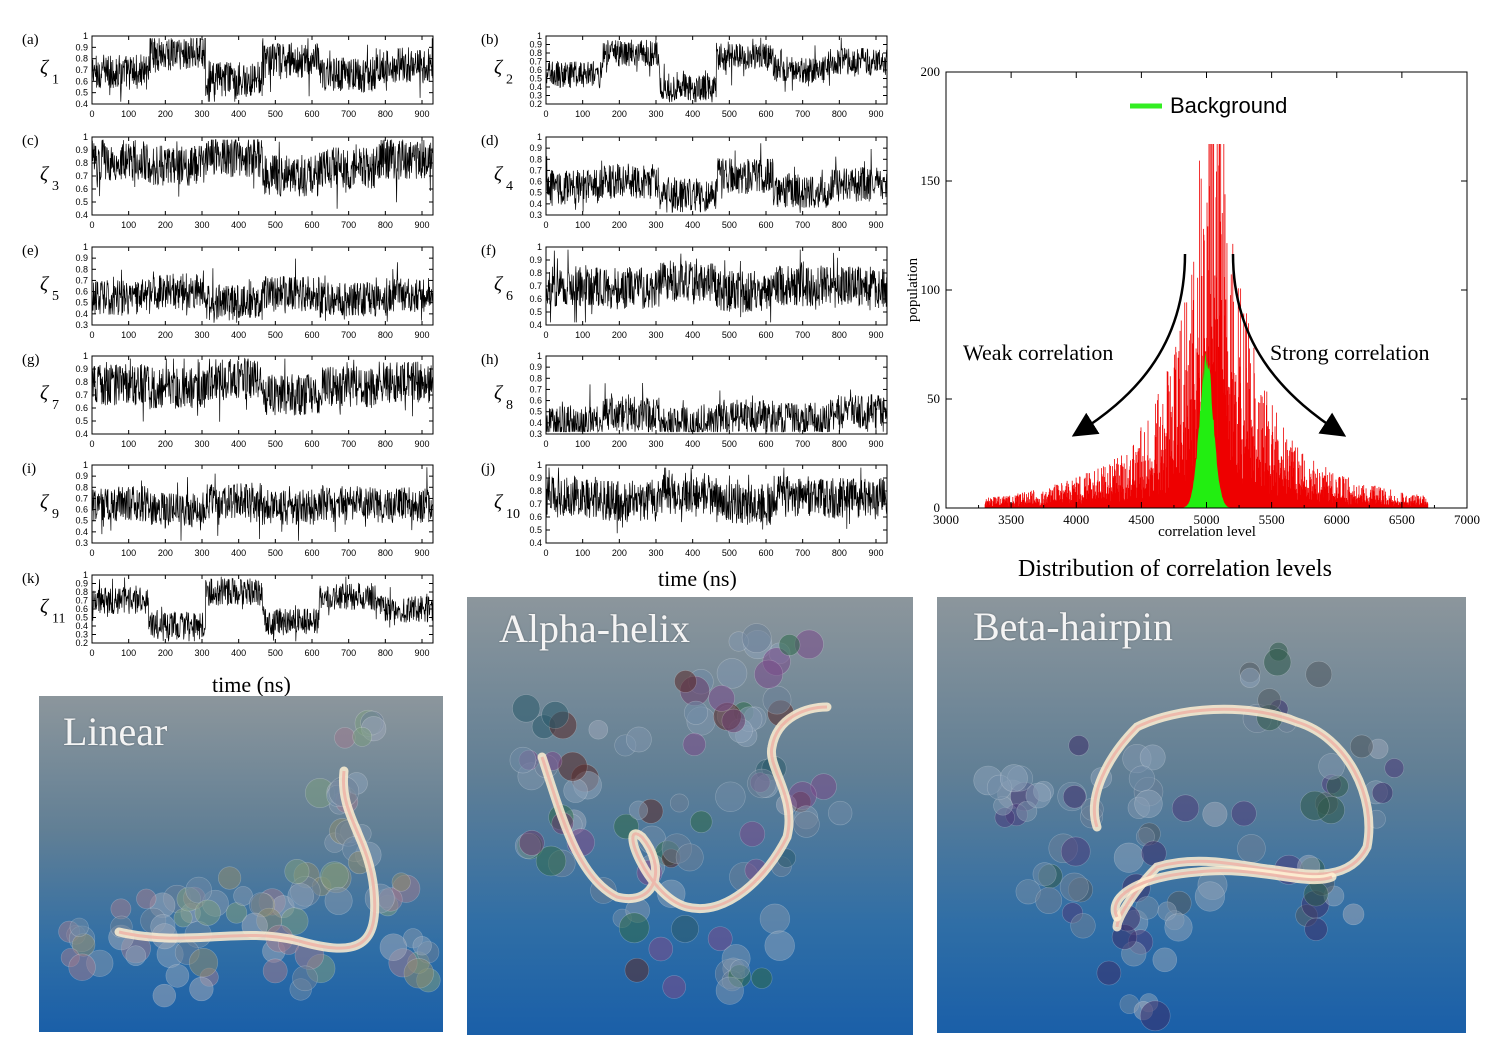  I want to click on hist-x-tick-label: 3500, so click(1011, 519).